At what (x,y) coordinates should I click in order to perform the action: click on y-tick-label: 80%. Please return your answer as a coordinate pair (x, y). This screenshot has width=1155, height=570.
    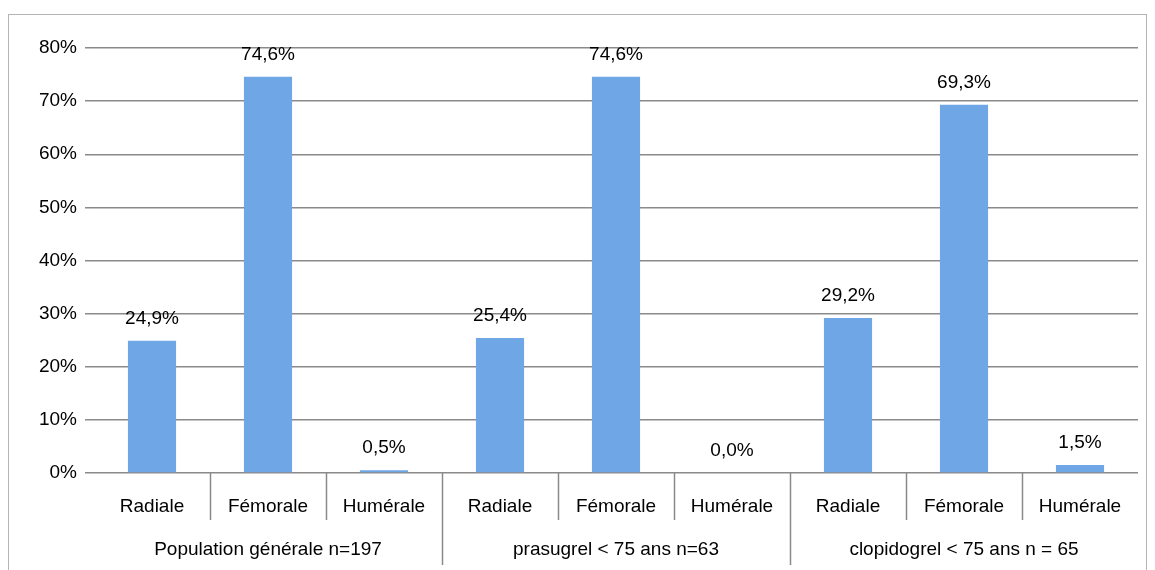
    Looking at the image, I should click on (58, 47).